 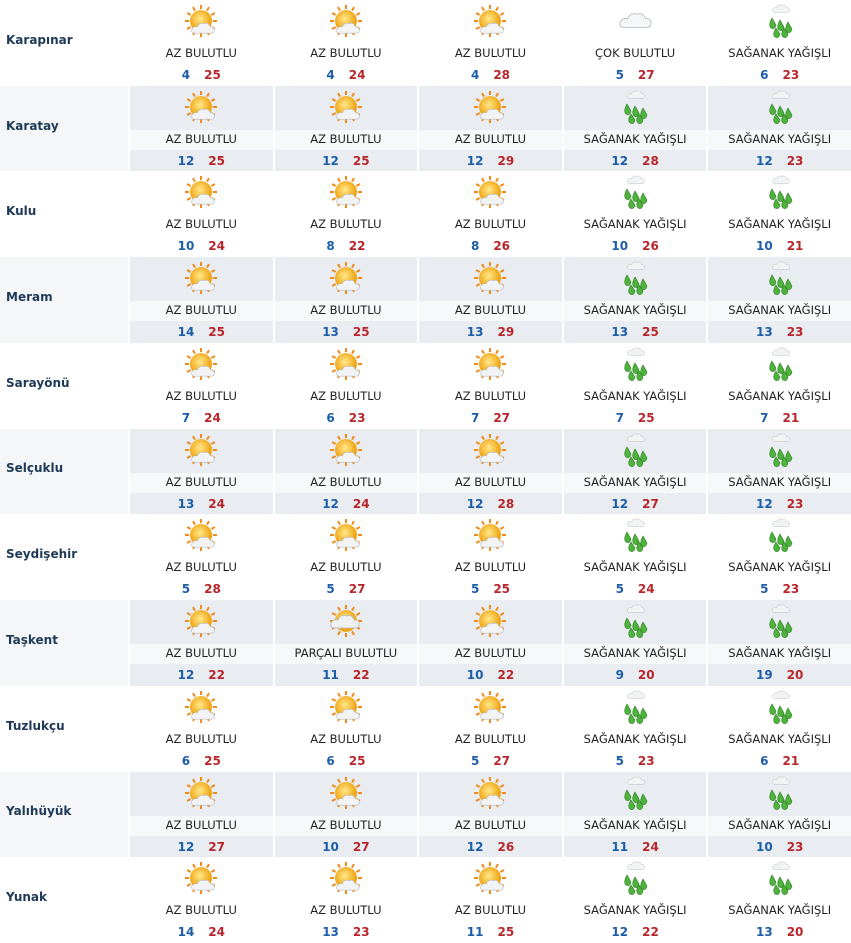 What do you see at coordinates (650, 932) in the screenshot?
I see `max-temp: 22` at bounding box center [650, 932].